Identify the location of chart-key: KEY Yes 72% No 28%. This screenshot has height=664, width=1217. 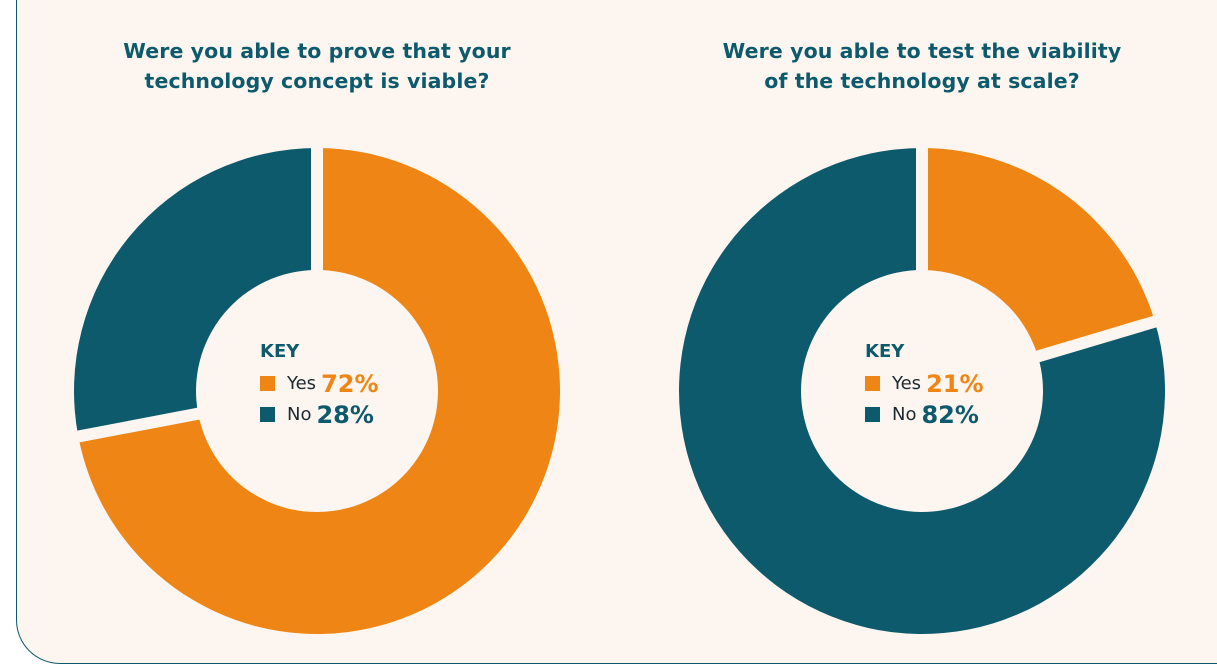
(340, 385).